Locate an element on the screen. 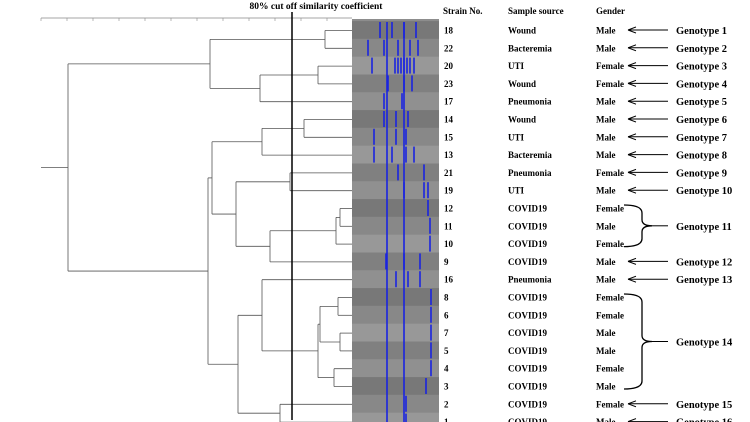 This screenshot has height=422, width=750. strain-number: 14 is located at coordinates (449, 120).